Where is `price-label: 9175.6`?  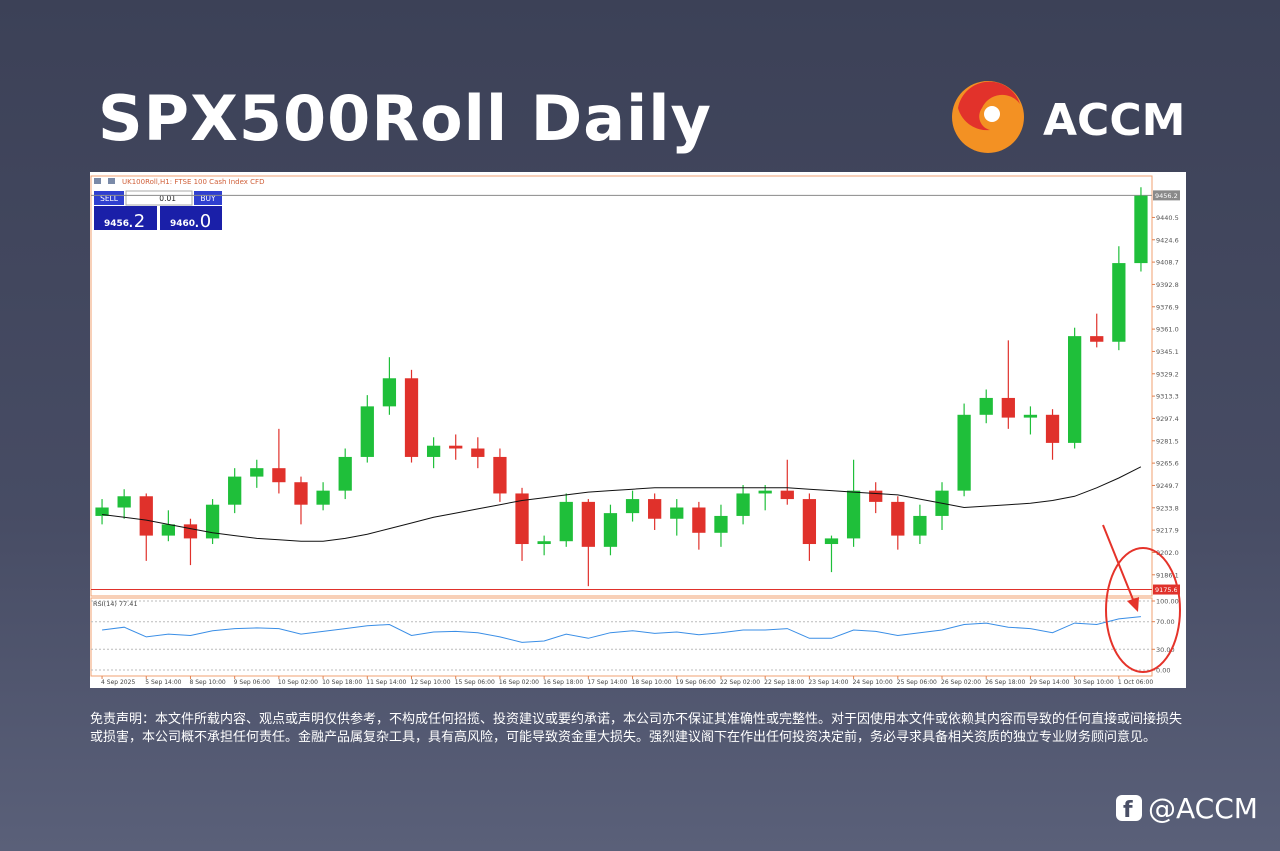 price-label: 9175.6 is located at coordinates (1166, 590).